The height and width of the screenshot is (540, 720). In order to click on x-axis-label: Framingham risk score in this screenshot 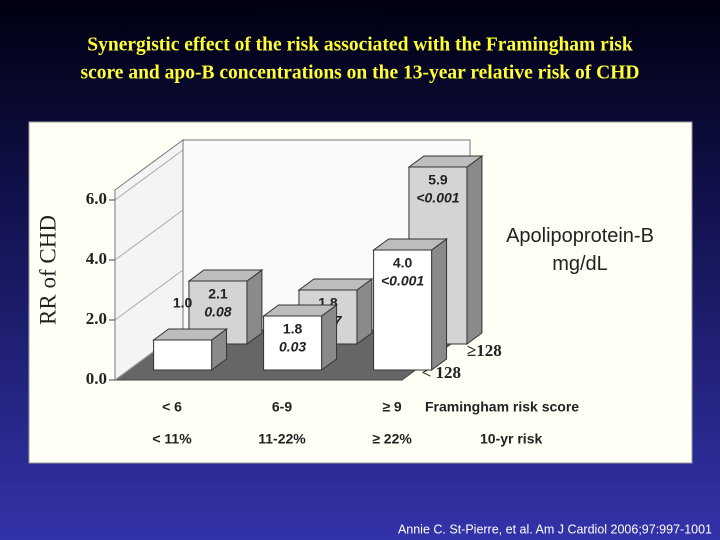, I will do `click(502, 407)`.